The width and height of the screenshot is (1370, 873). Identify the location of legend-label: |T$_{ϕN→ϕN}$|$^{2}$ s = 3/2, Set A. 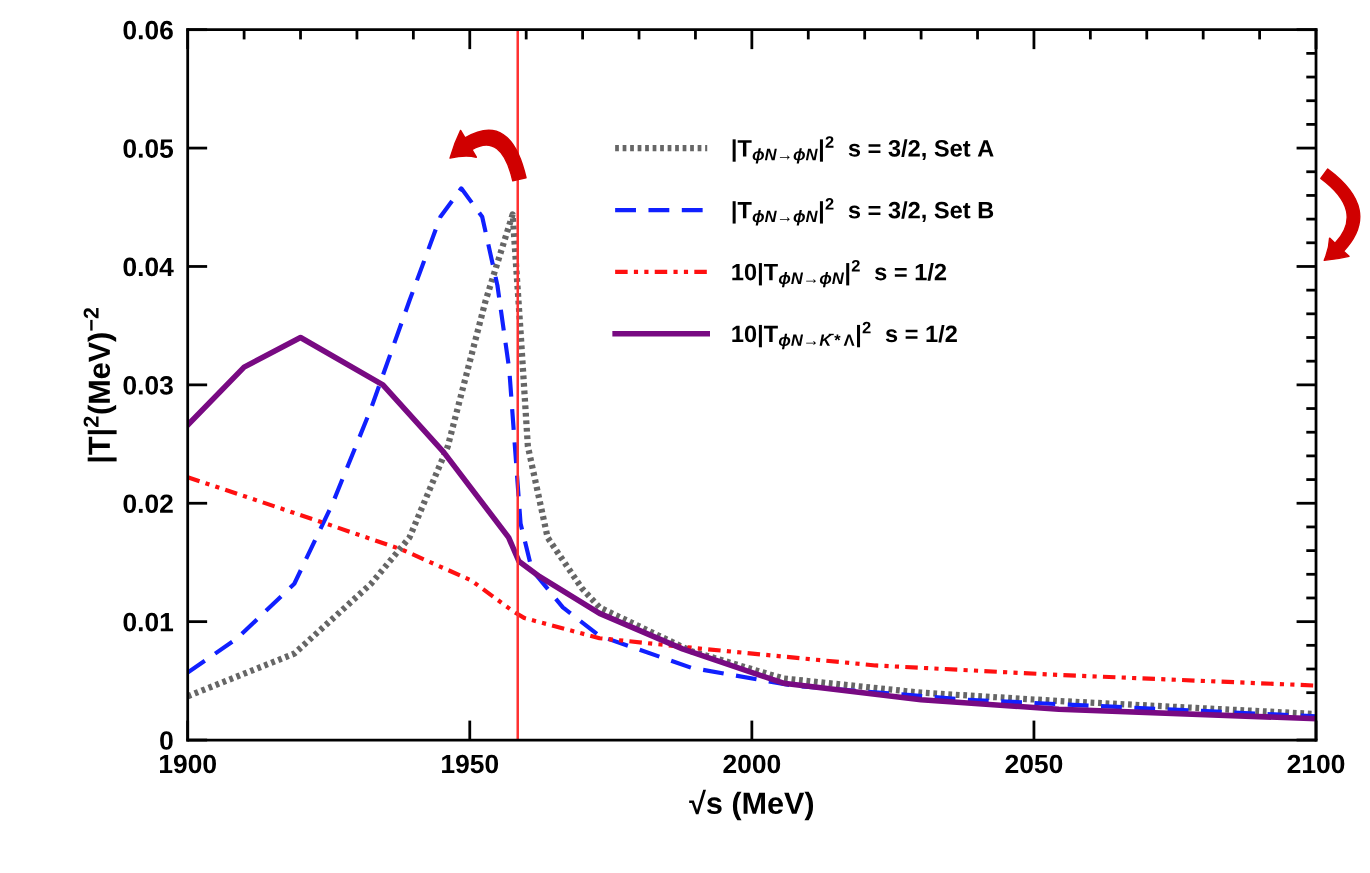
(863, 150).